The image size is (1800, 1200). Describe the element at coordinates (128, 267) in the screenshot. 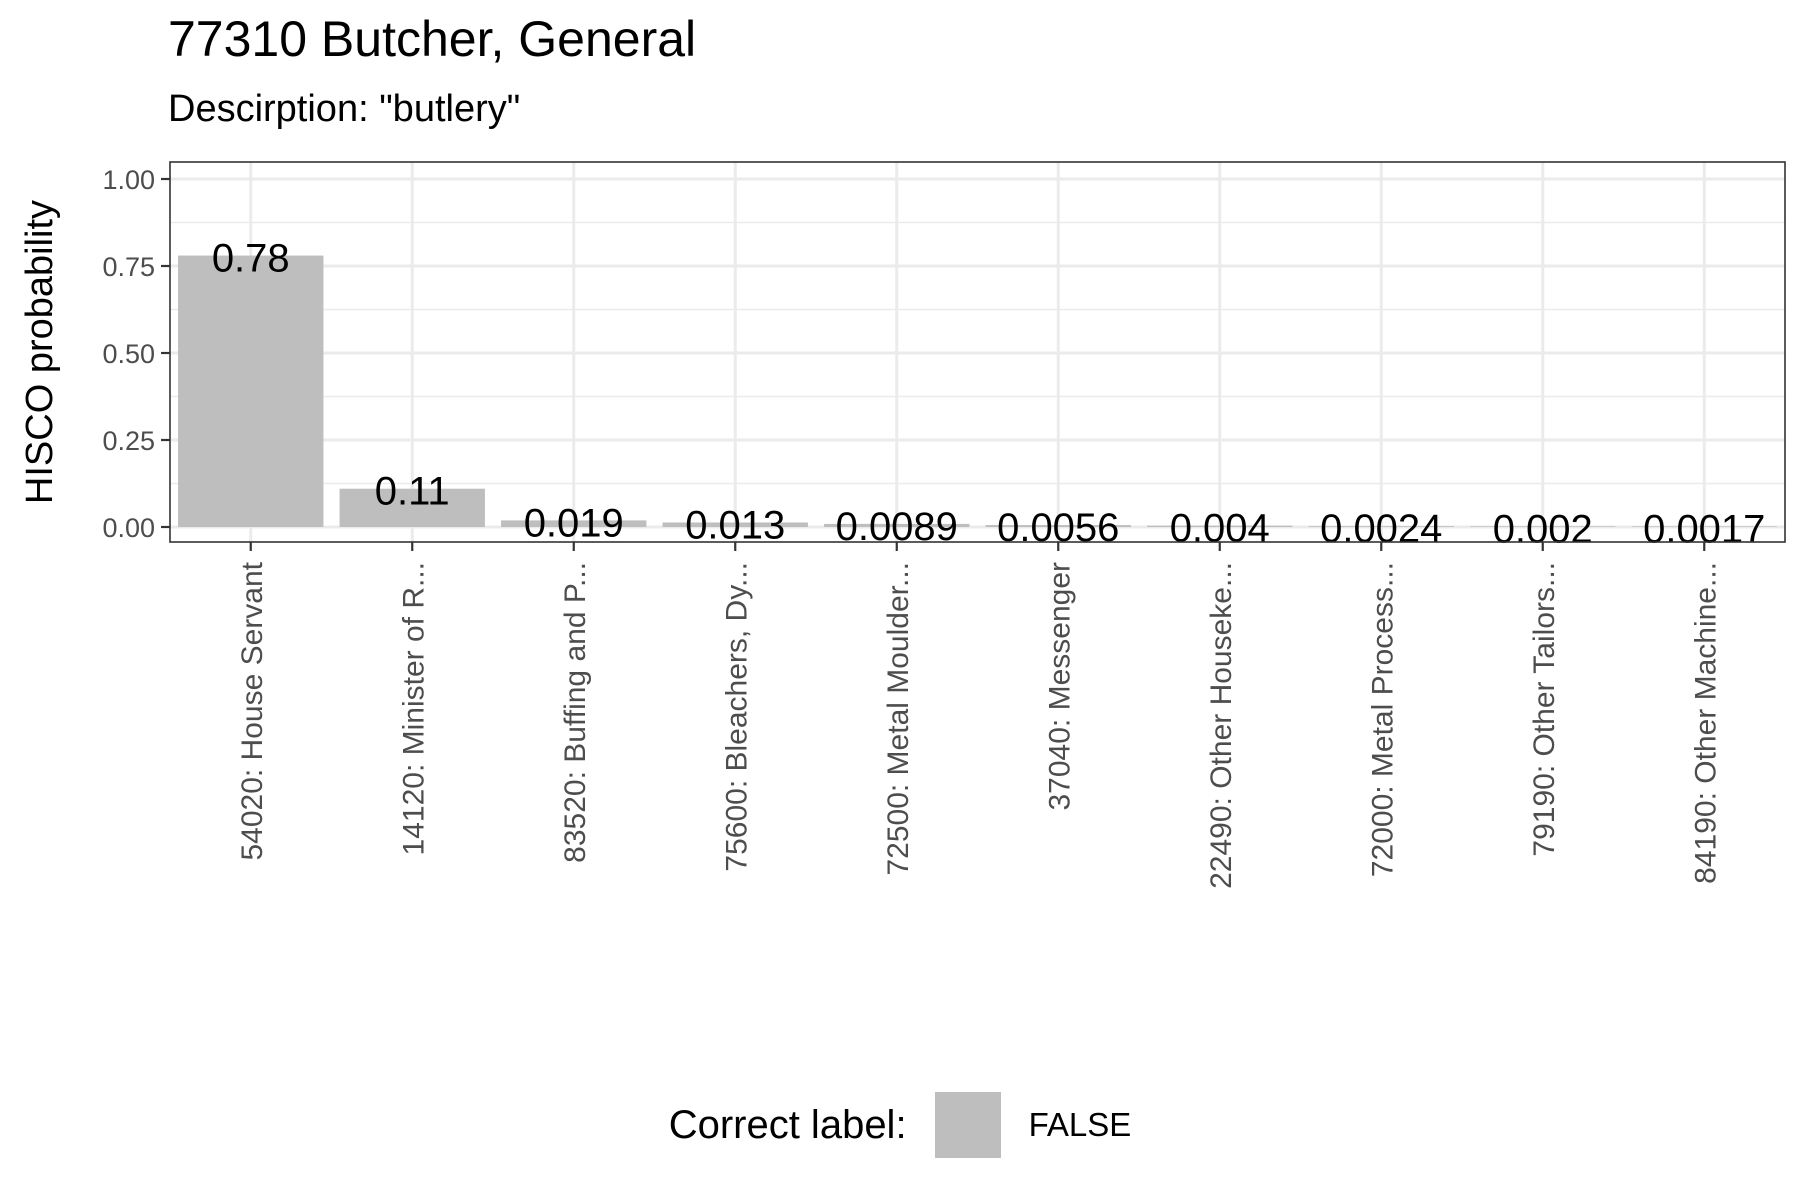

I see `y-tick-label: 0.75` at that location.